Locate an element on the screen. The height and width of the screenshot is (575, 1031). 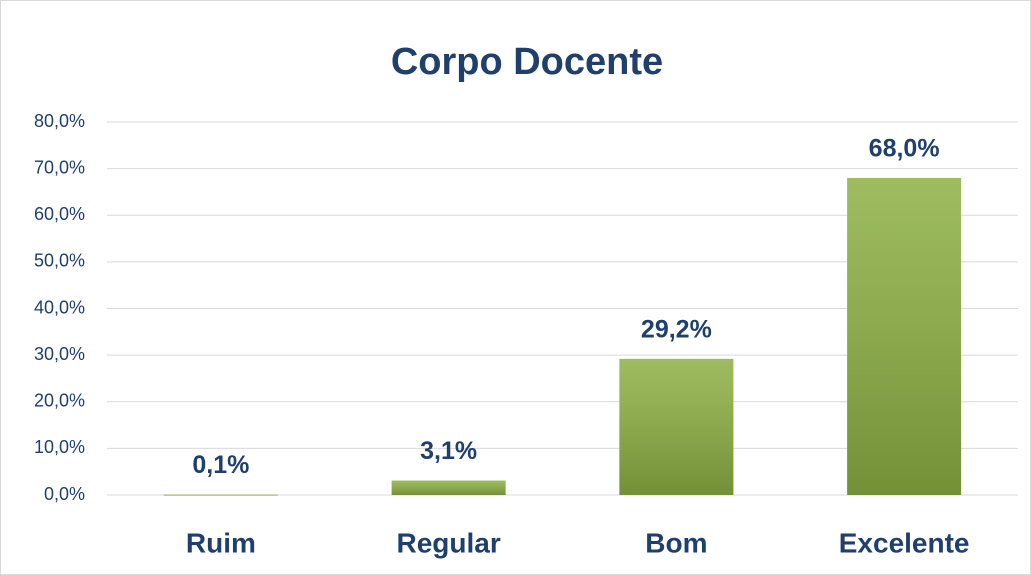
y-tick-label: 80,0% is located at coordinates (59, 121).